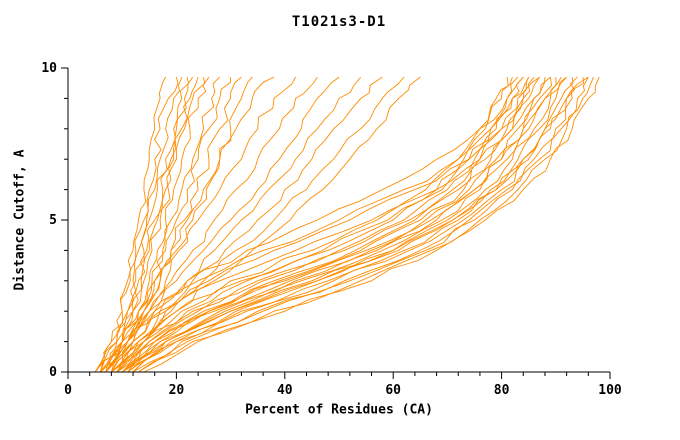 The width and height of the screenshot is (680, 440). What do you see at coordinates (49, 68) in the screenshot?
I see `y-tick-label: 10` at bounding box center [49, 68].